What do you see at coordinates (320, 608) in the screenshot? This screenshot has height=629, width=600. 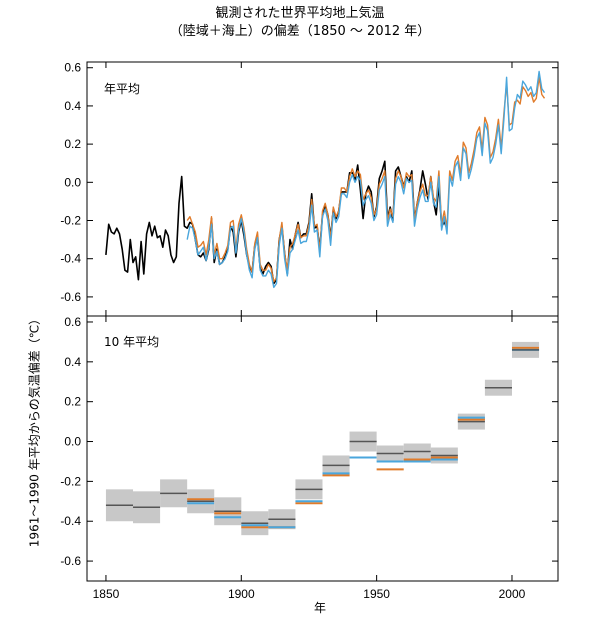 I see `x-axis-label: 年` at bounding box center [320, 608].